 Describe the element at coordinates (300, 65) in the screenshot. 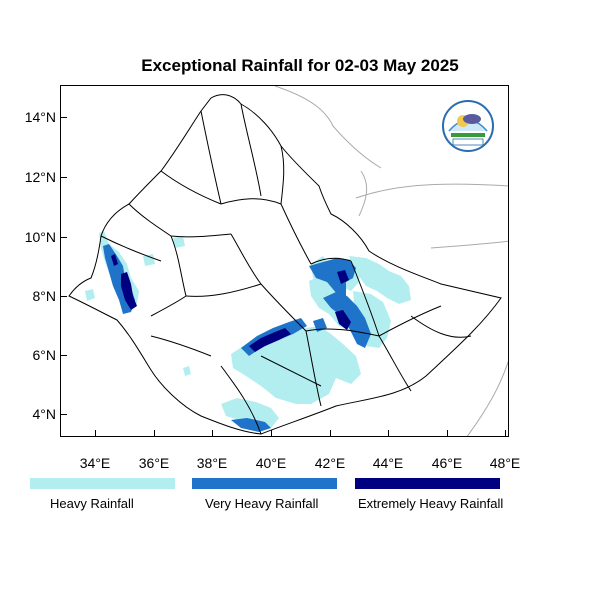

I see `map-title: Exceptional Rainfall for 02-03 May 2025` at that location.